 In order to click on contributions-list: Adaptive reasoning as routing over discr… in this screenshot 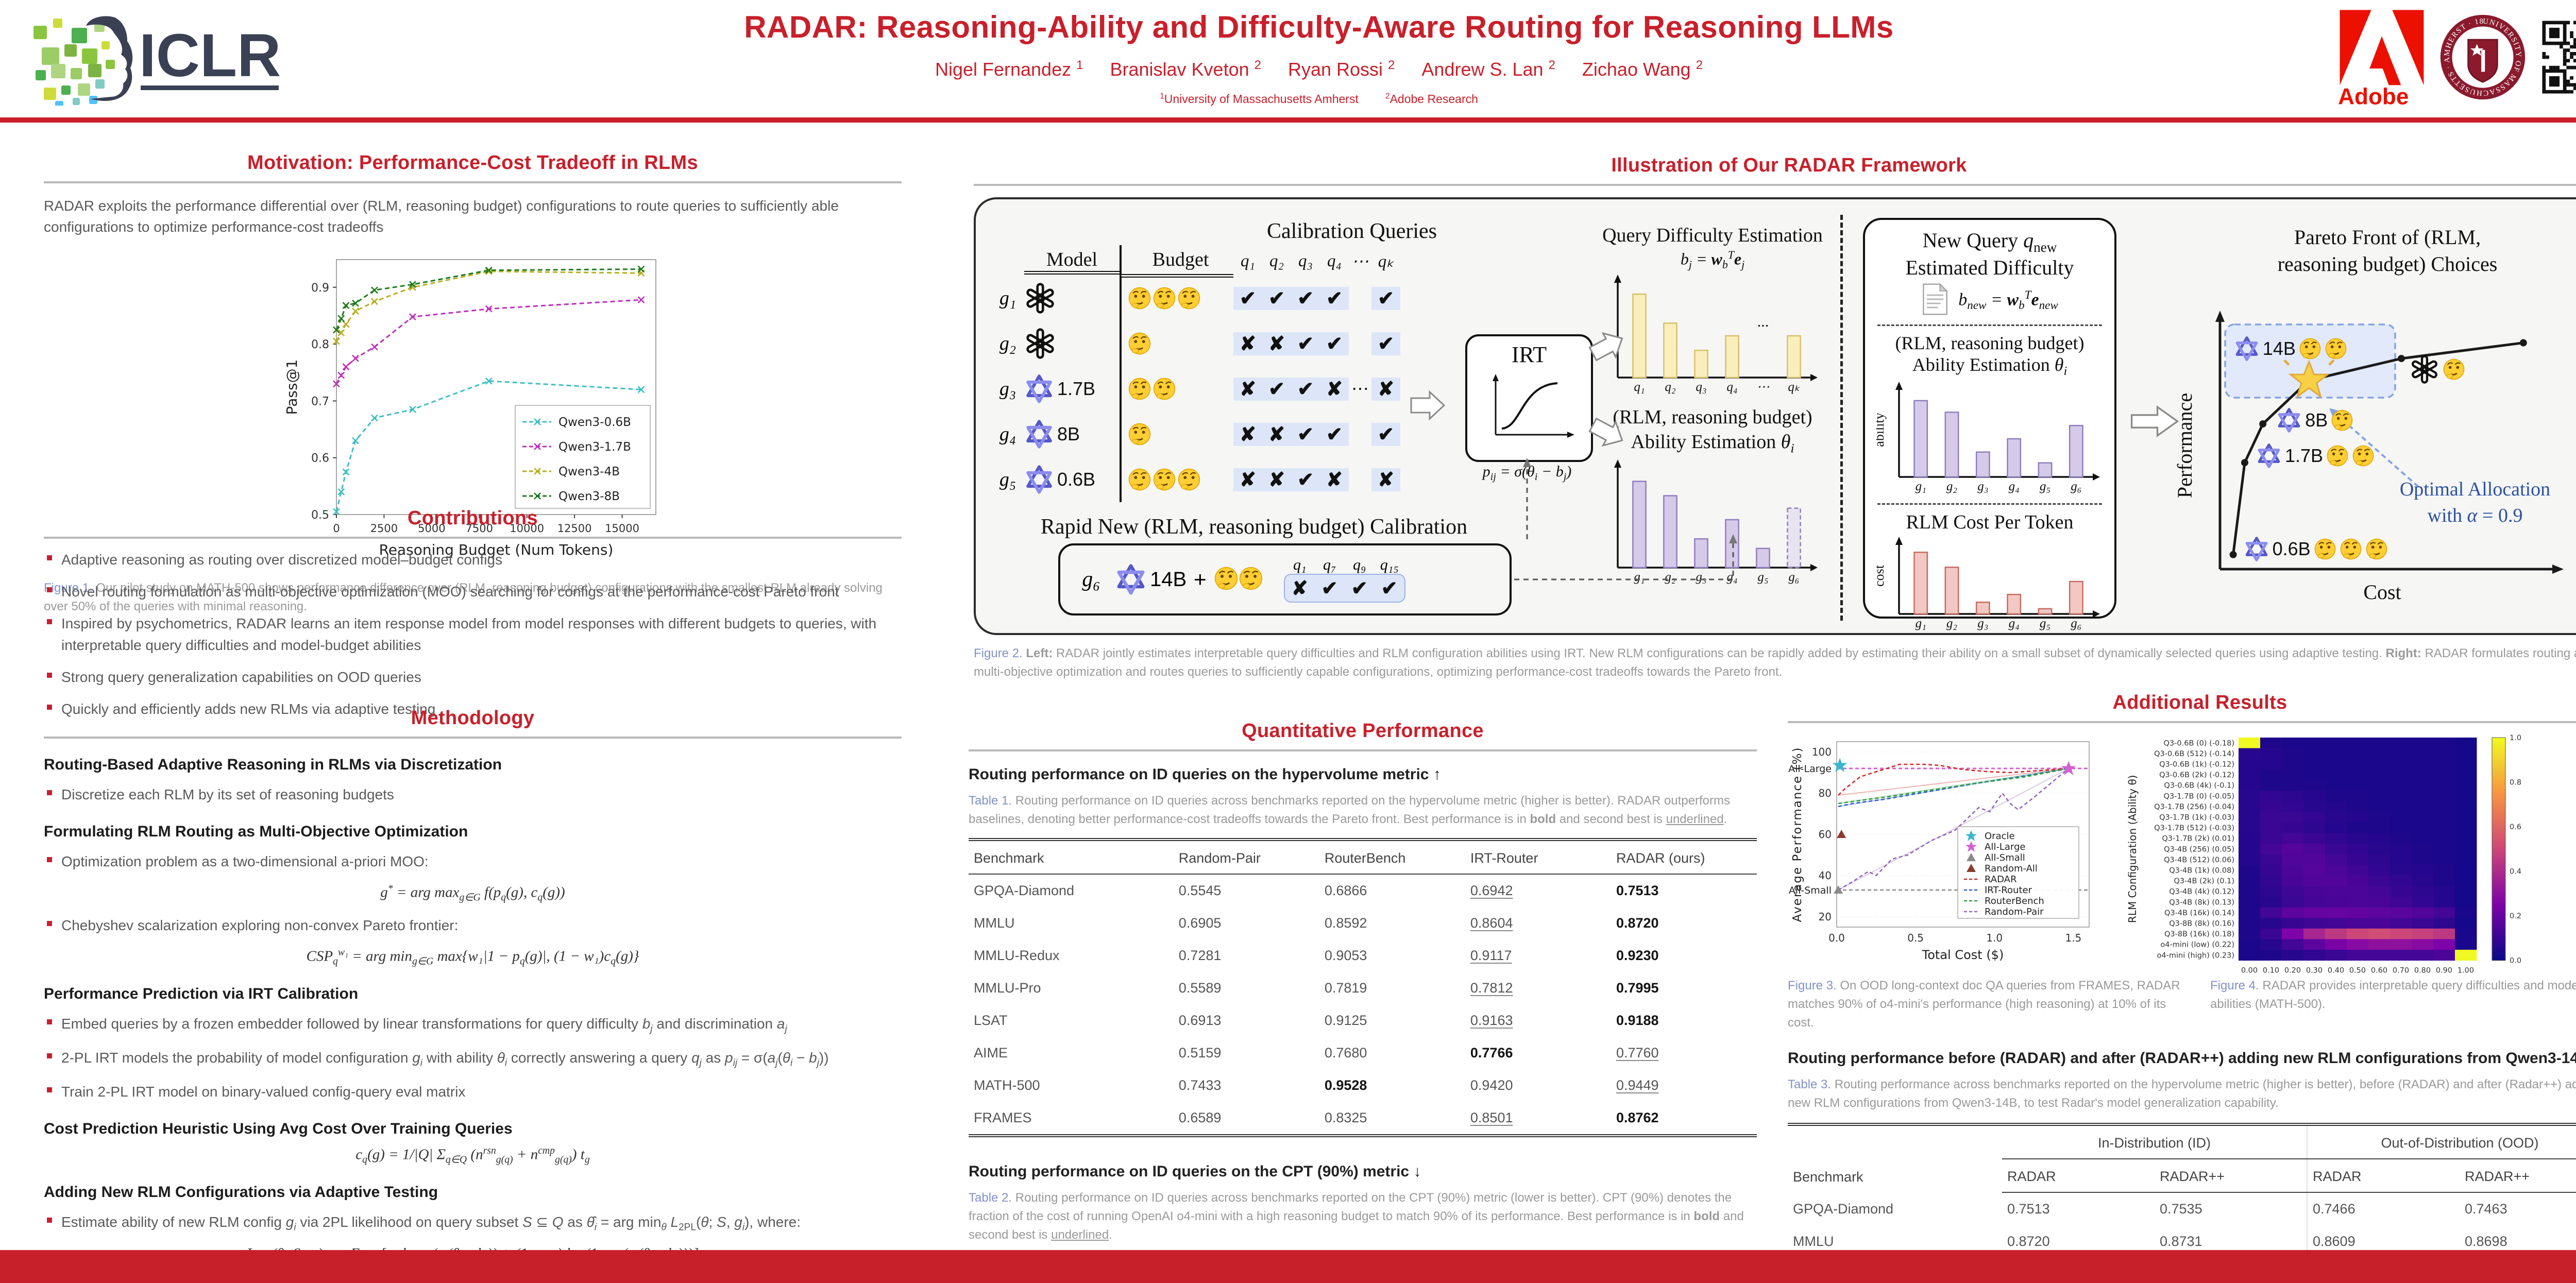, I will do `click(473, 634)`.